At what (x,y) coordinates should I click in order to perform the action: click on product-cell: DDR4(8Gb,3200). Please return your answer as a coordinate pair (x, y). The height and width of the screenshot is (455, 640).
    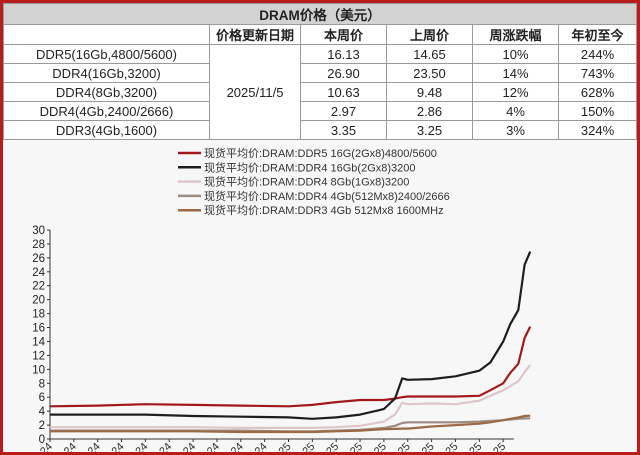
    Looking at the image, I should click on (106, 92).